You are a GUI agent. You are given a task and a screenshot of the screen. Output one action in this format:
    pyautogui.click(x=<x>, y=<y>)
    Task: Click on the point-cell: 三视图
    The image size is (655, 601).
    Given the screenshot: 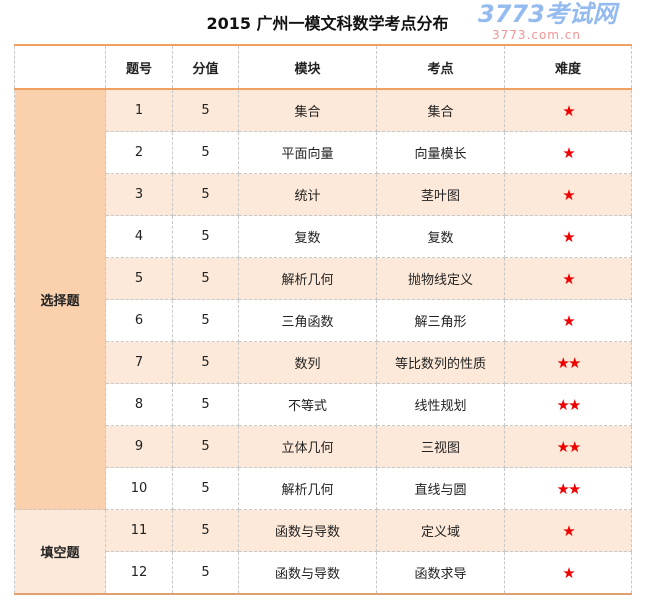 What is the action you would take?
    pyautogui.click(x=440, y=446)
    